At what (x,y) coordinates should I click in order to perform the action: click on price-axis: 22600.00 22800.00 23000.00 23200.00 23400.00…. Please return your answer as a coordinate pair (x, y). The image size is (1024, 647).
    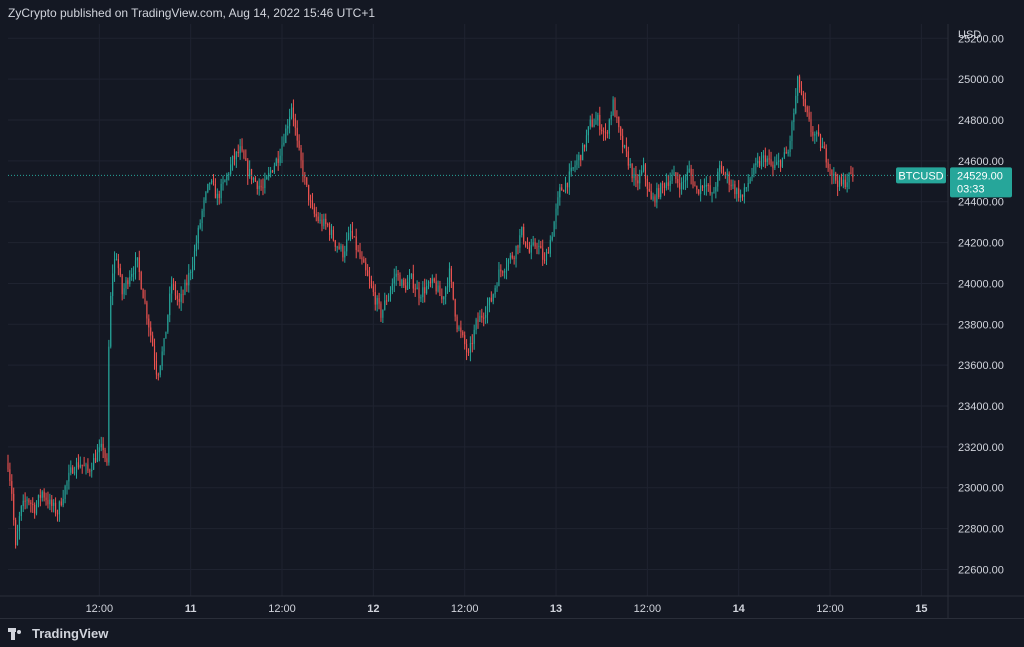
    Looking at the image, I should click on (975, 321).